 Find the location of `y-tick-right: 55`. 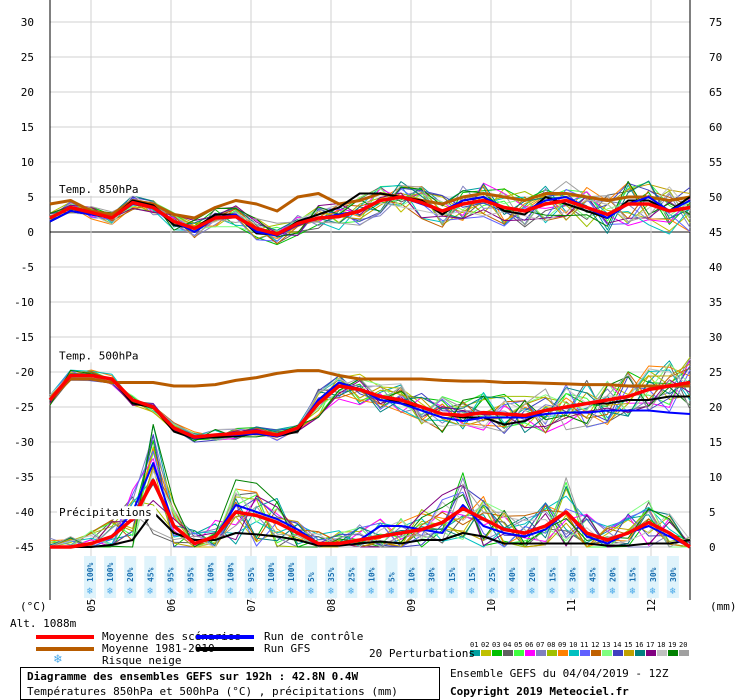

y-tick-right: 55 is located at coordinates (715, 162).